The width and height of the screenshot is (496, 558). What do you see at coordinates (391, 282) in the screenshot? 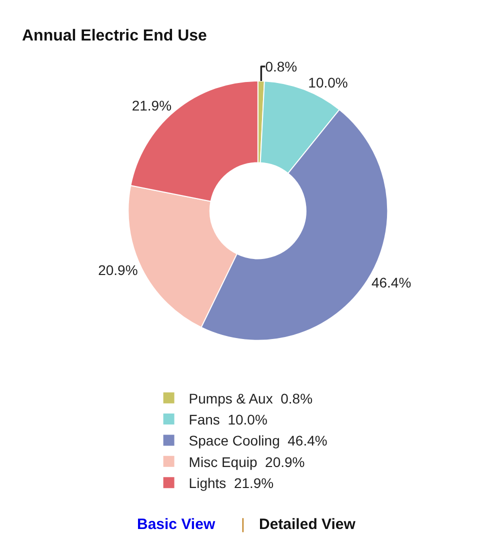
I see `data-label: 46.4%` at bounding box center [391, 282].